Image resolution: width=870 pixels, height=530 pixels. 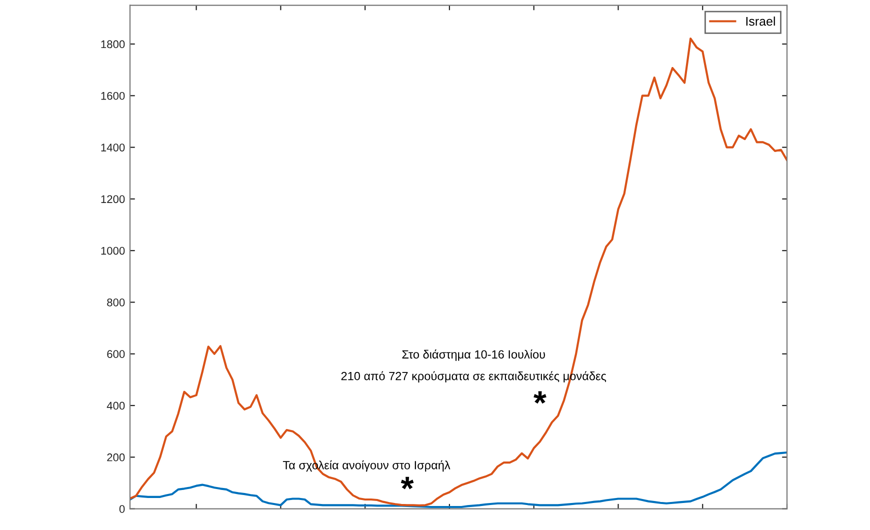 What do you see at coordinates (113, 148) in the screenshot?
I see `y-tick-label: 1400` at bounding box center [113, 148].